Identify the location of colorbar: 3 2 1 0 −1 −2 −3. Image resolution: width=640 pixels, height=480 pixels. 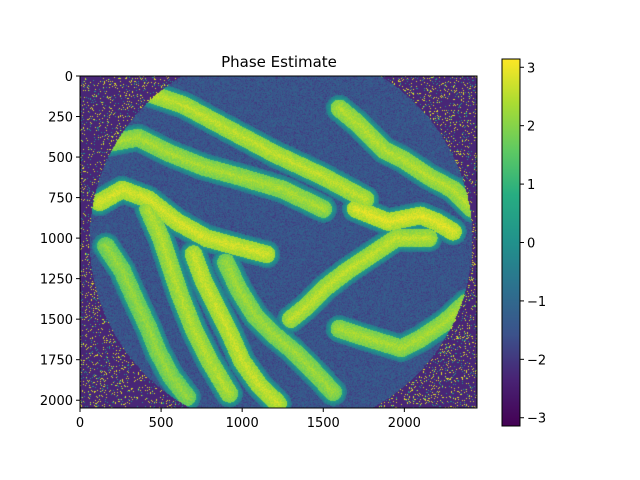
(523, 242).